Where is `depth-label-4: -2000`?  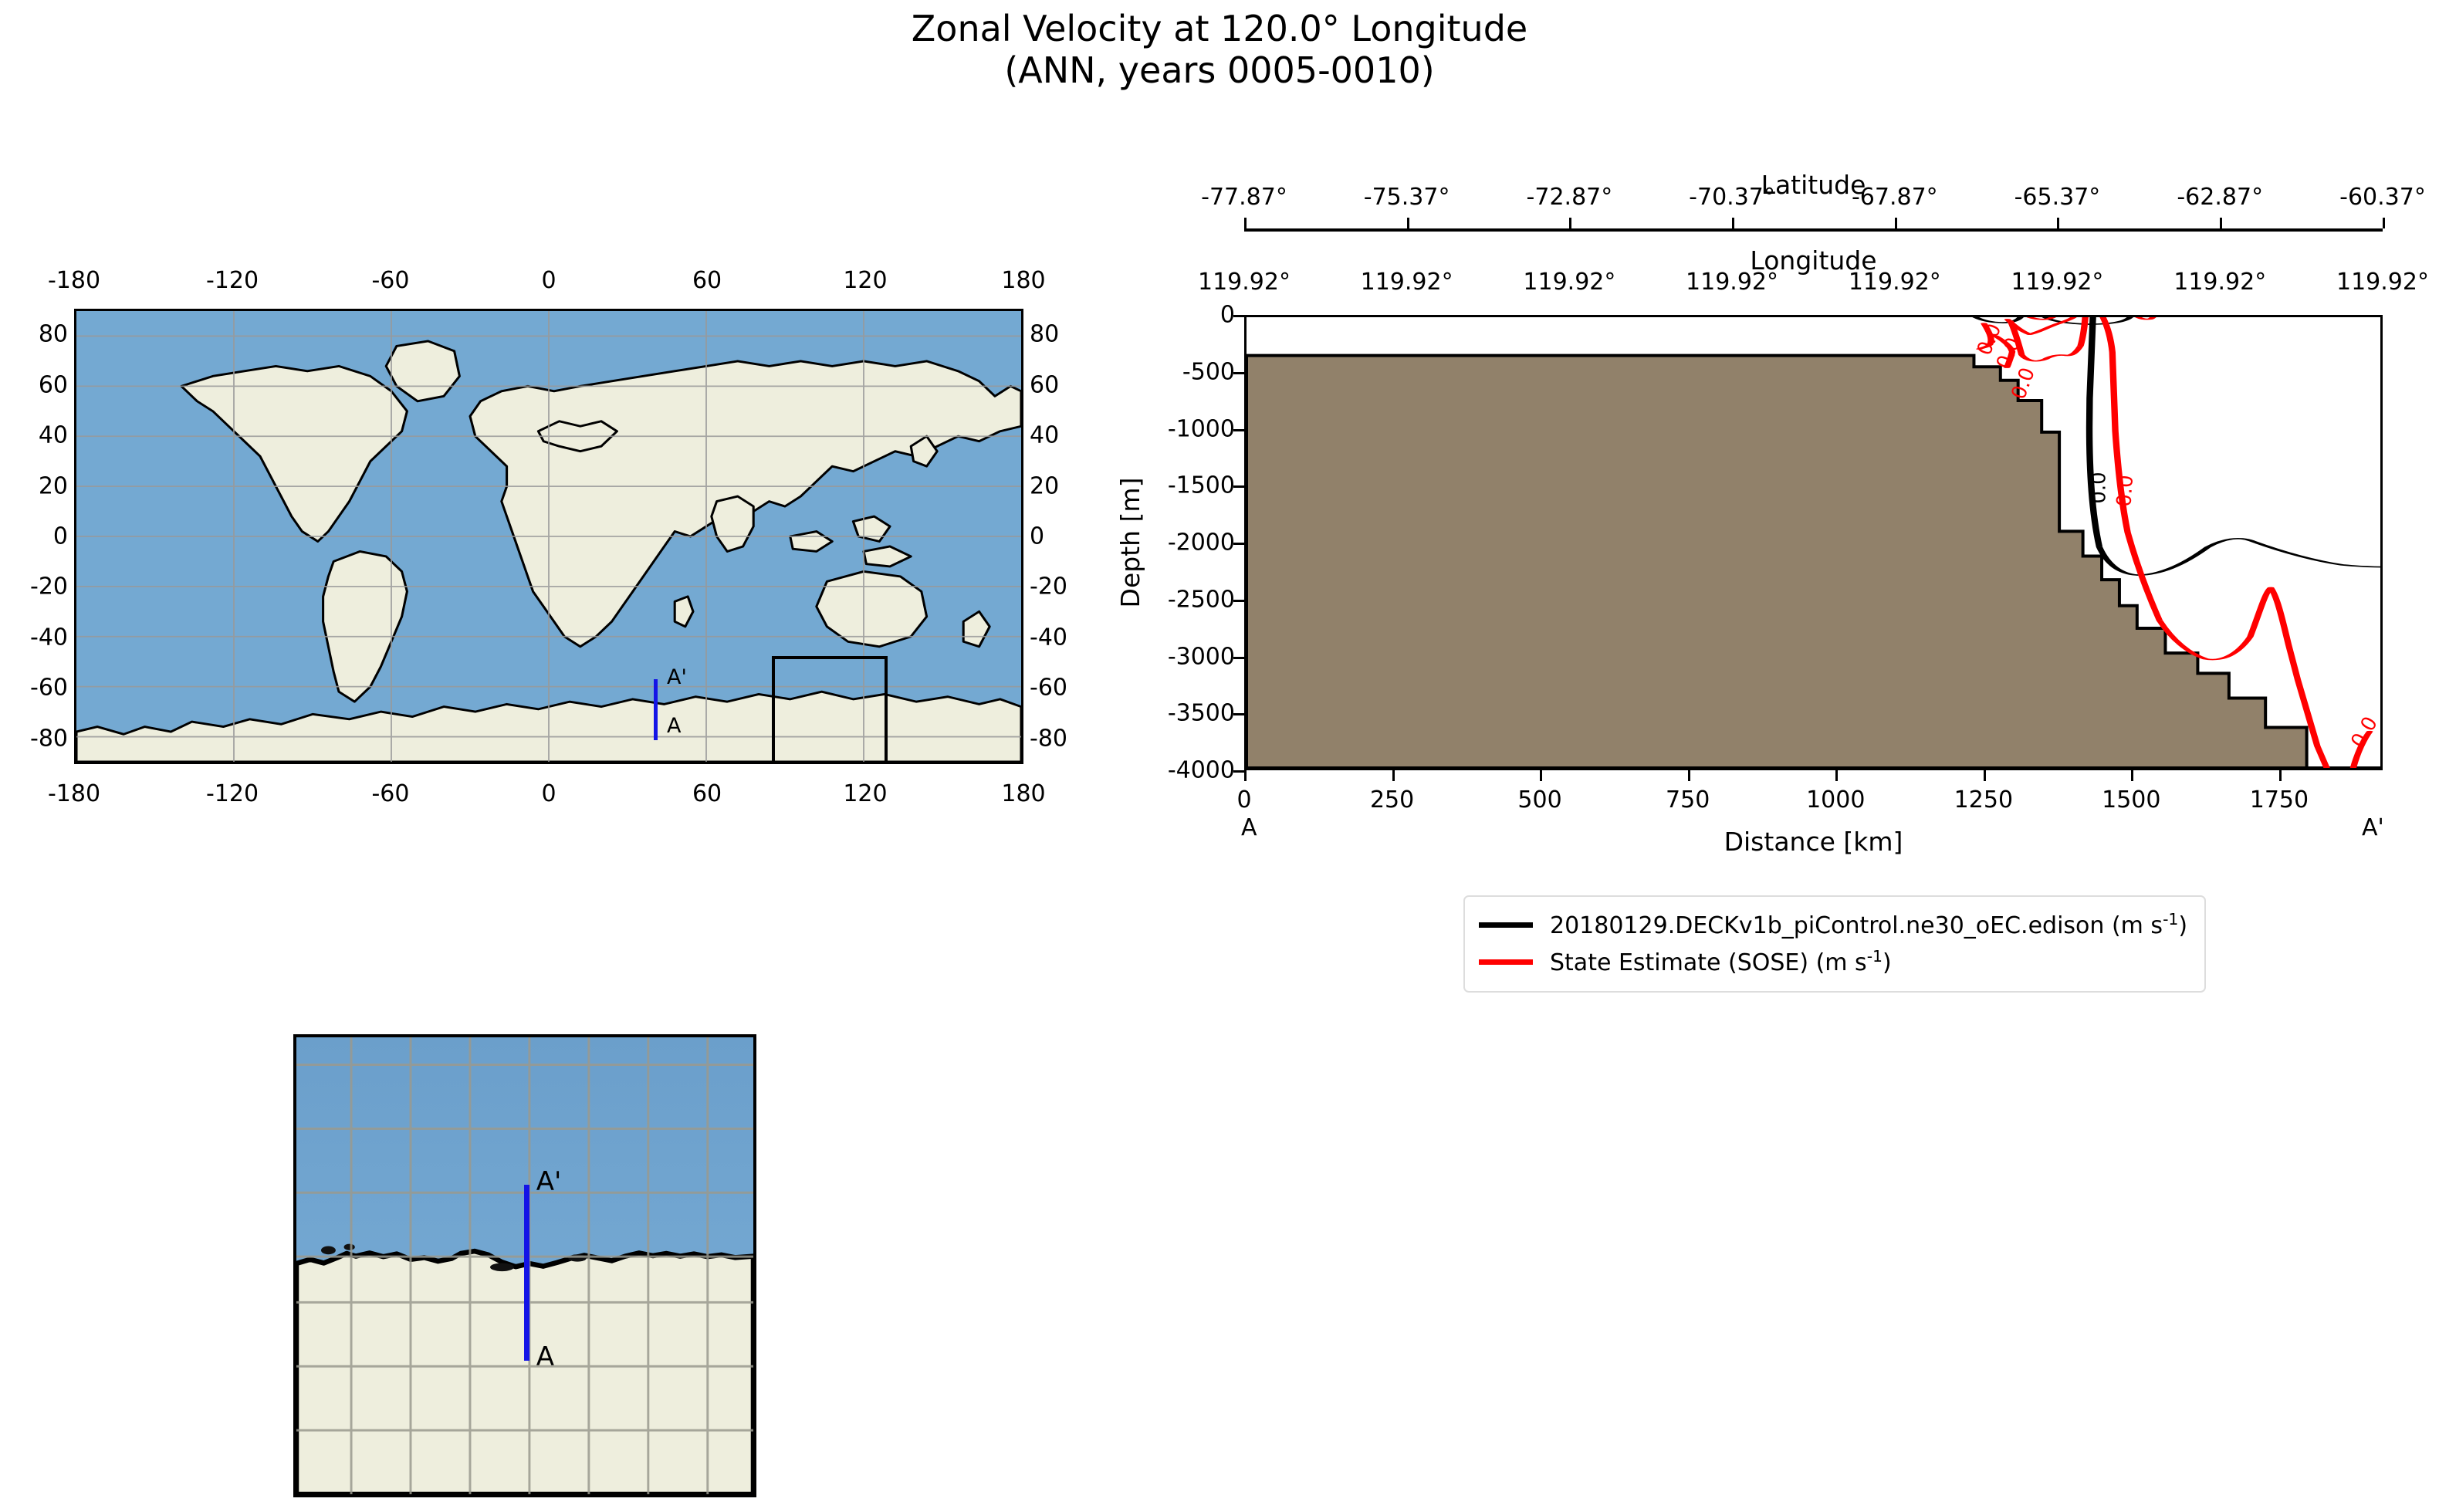 depth-label-4: -2000 is located at coordinates (1201, 542).